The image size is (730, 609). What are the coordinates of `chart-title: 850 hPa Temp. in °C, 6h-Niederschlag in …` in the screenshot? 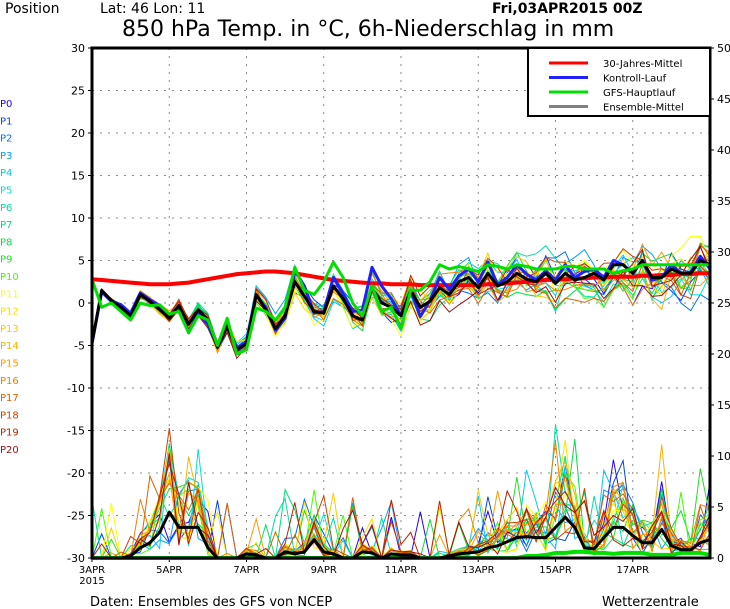 It's located at (368, 29).